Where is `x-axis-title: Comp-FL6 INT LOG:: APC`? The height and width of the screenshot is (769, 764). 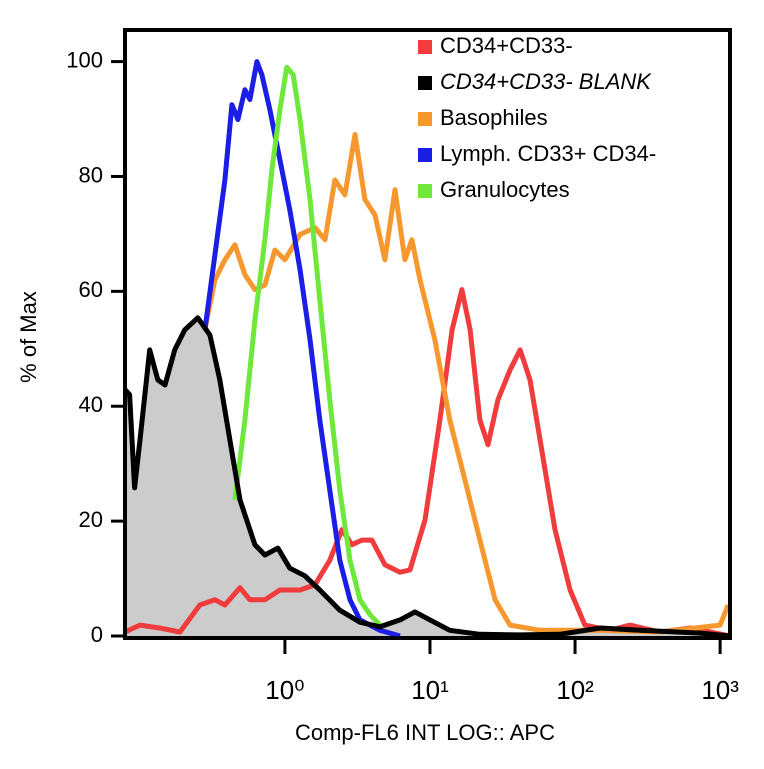
x-axis-title: Comp-FL6 INT LOG:: APC is located at coordinates (425, 732).